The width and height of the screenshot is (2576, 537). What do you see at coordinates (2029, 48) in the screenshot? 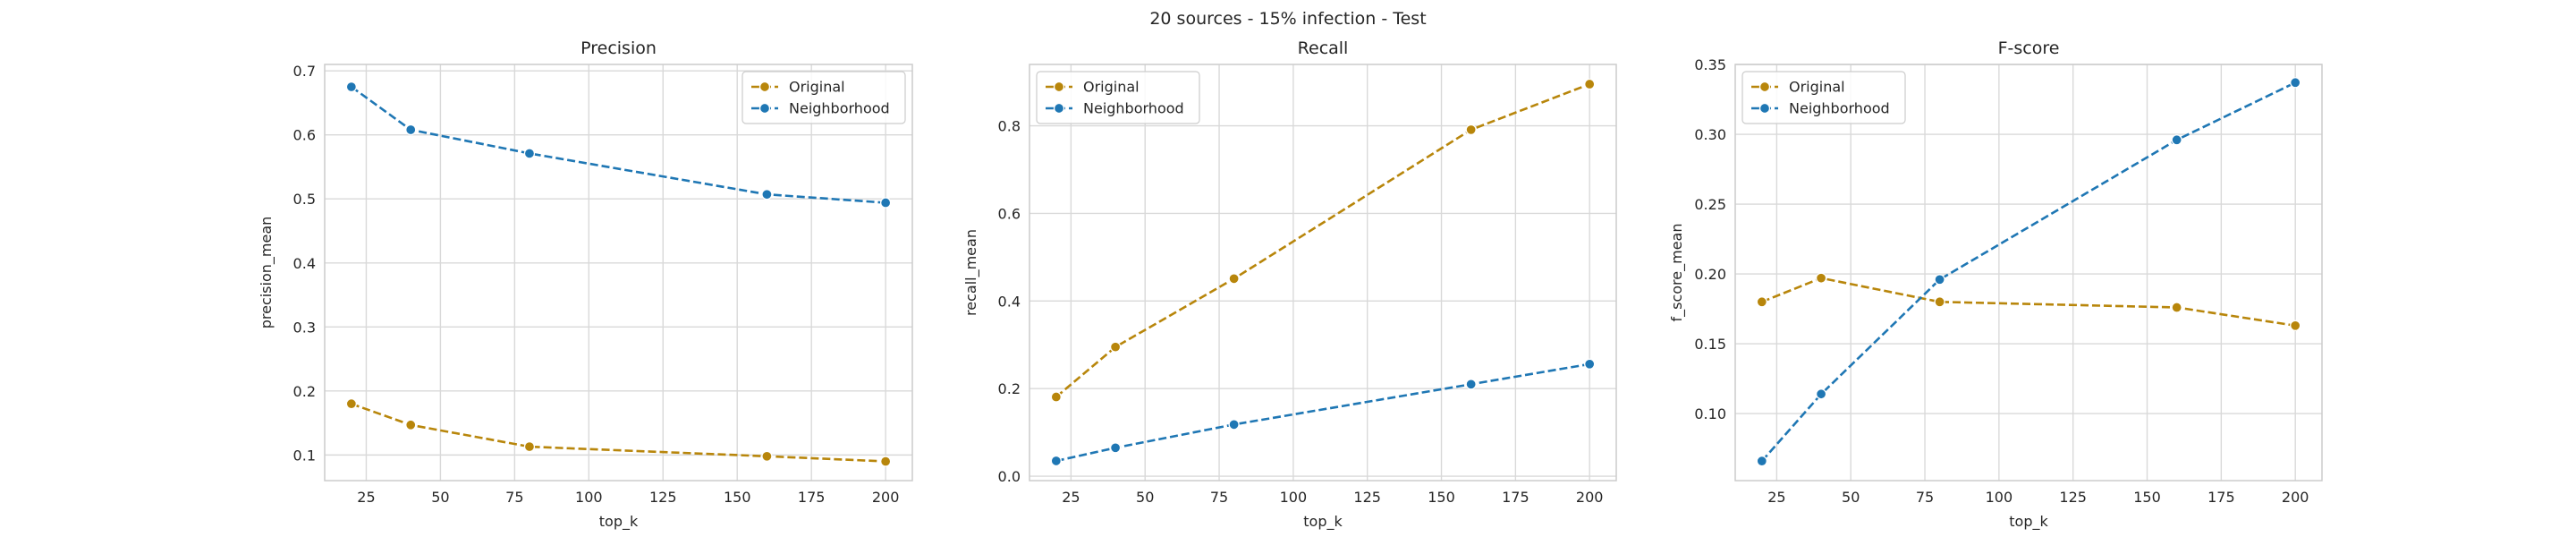
I see `chart-title: F-score` at bounding box center [2029, 48].